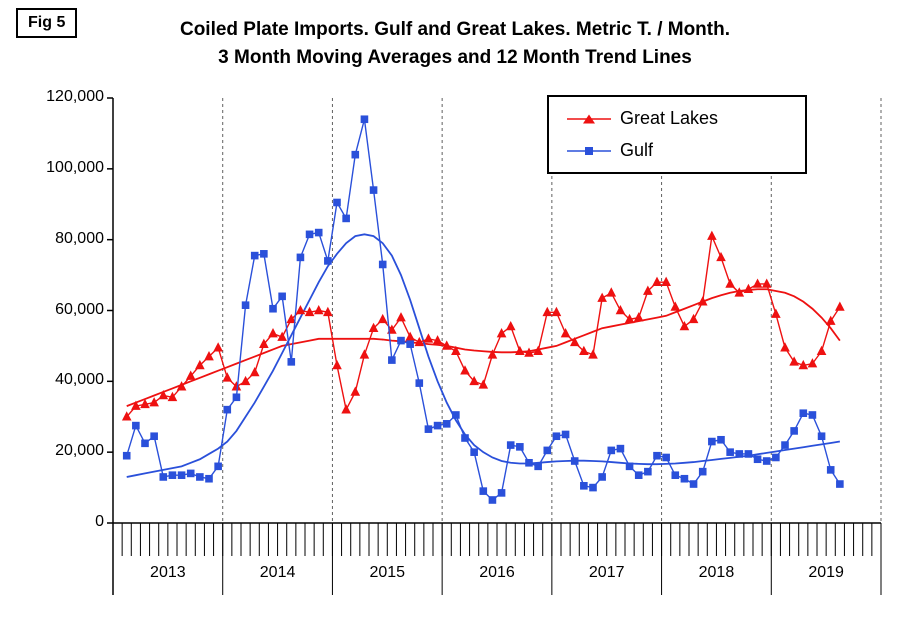  Describe the element at coordinates (637, 150) in the screenshot. I see `legend-label-gulf: Gulf` at that location.